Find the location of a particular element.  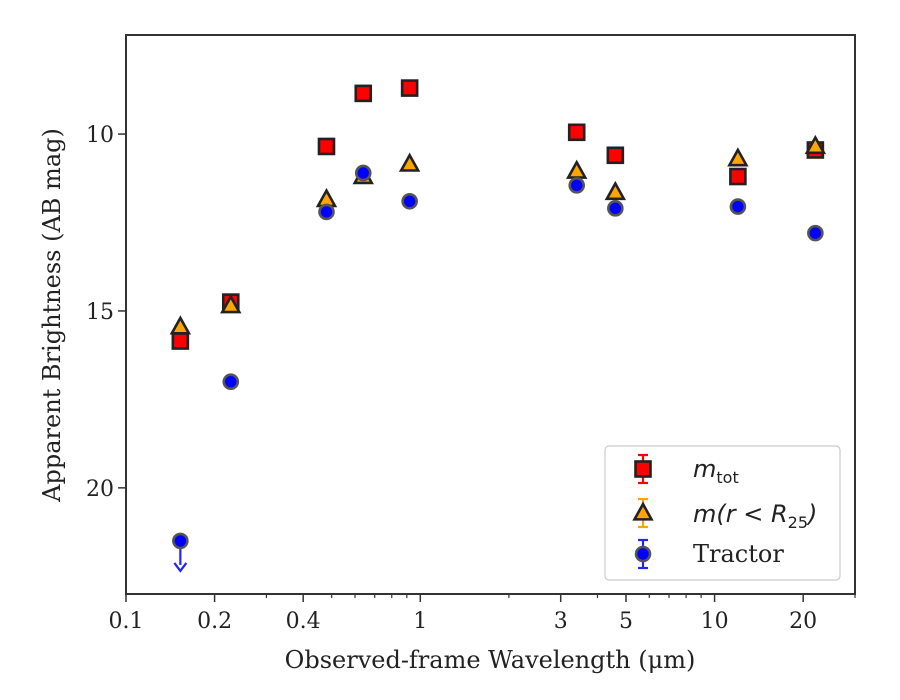

legend-label-mr25: m(r < R25) is located at coordinates (755, 516).